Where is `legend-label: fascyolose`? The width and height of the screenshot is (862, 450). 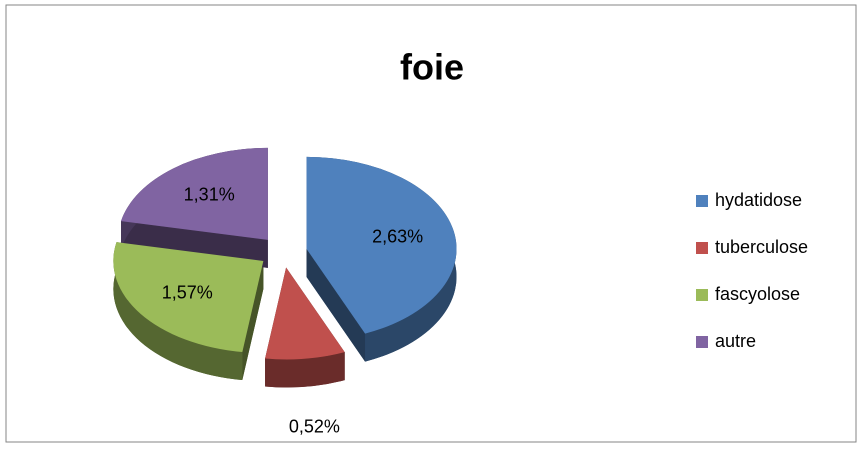 legend-label: fascyolose is located at coordinates (757, 294).